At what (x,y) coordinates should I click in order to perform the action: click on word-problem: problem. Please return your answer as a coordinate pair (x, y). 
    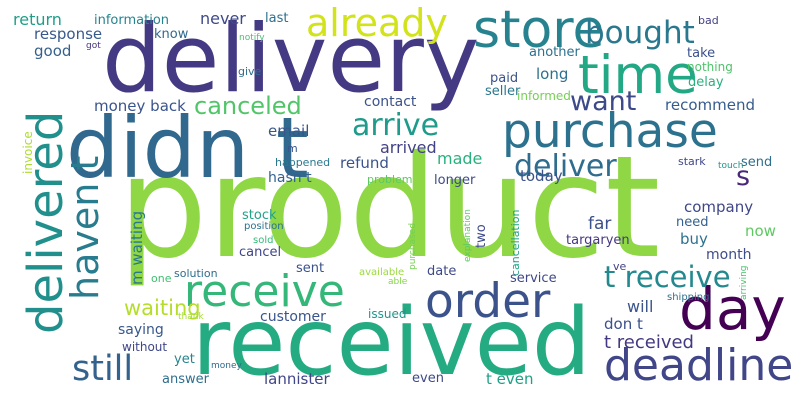
    Looking at the image, I should click on (390, 179).